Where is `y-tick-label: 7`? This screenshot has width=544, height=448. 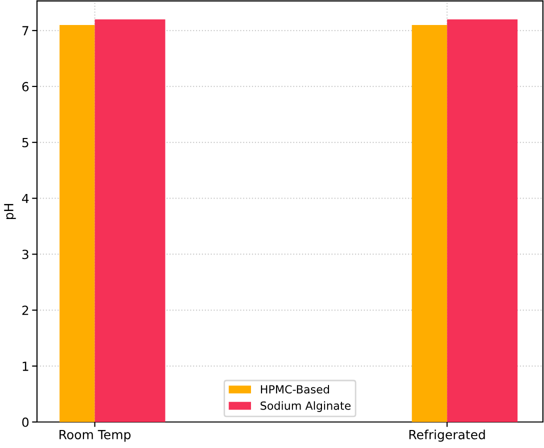 y-tick-label: 7 is located at coordinates (25, 31).